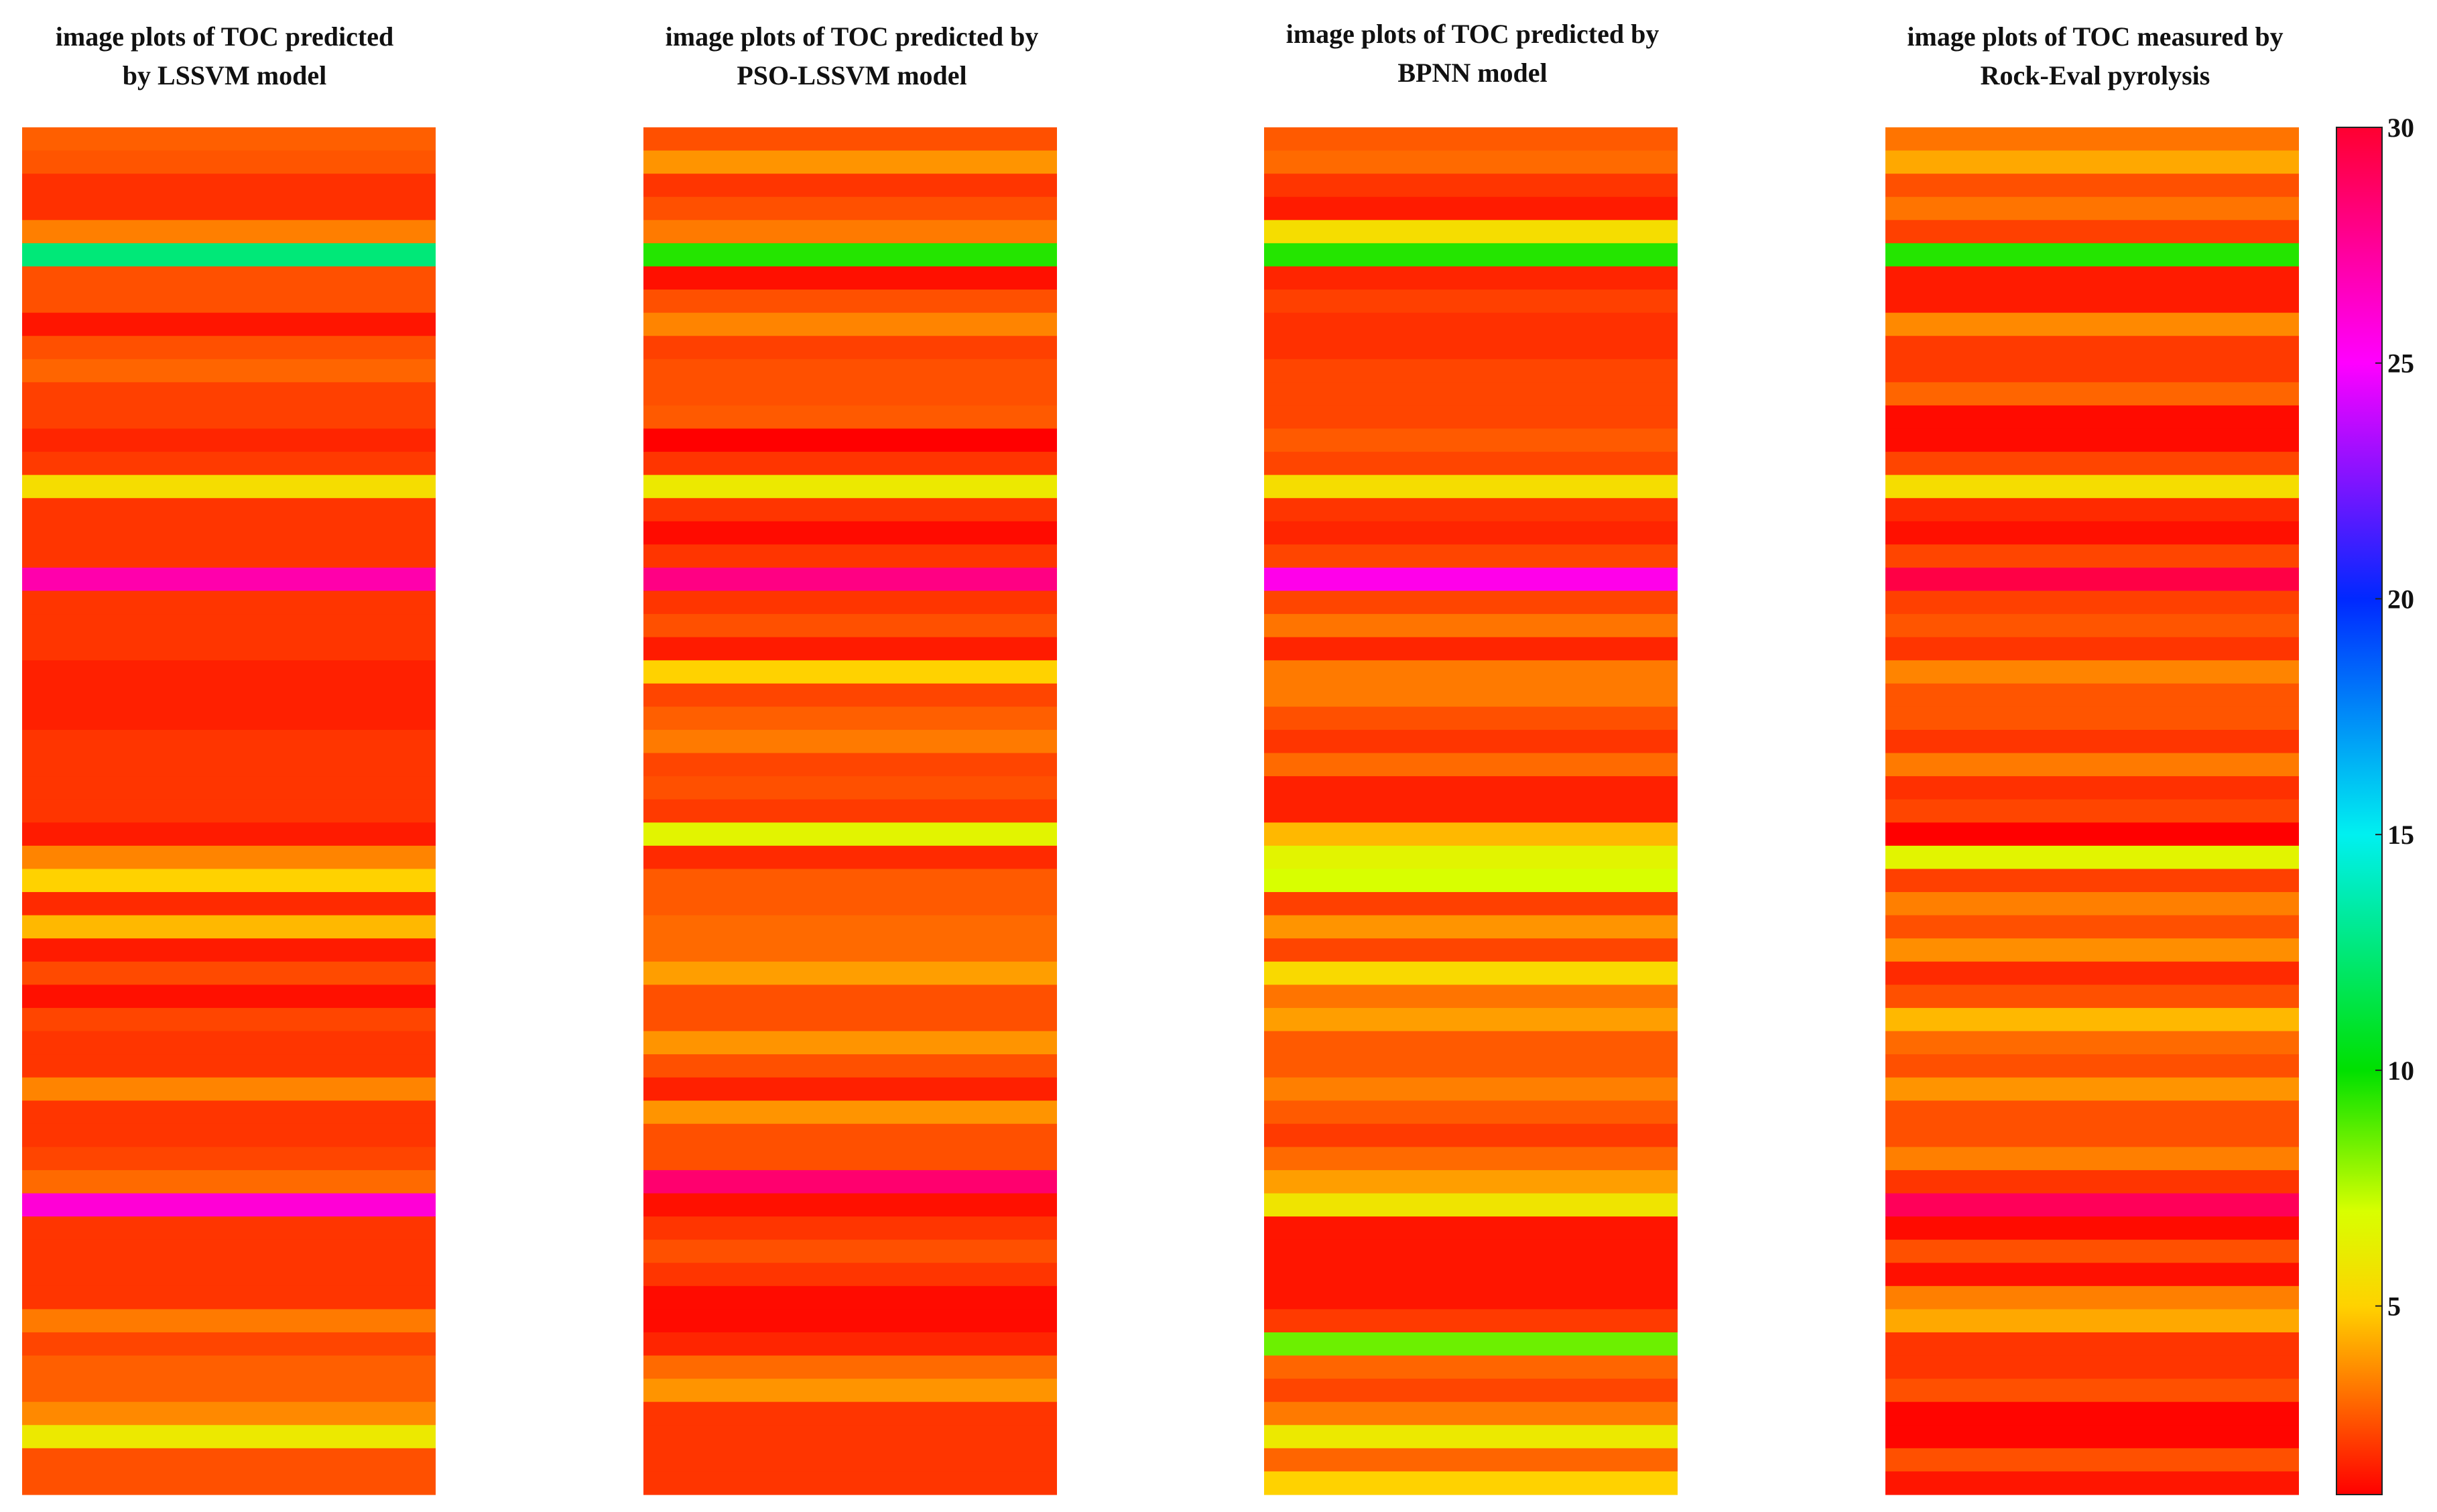 The height and width of the screenshot is (1512, 2437). What do you see at coordinates (2095, 36) in the screenshot?
I see `panel-title-rock-eval-line1: image plots of TOC measured by` at bounding box center [2095, 36].